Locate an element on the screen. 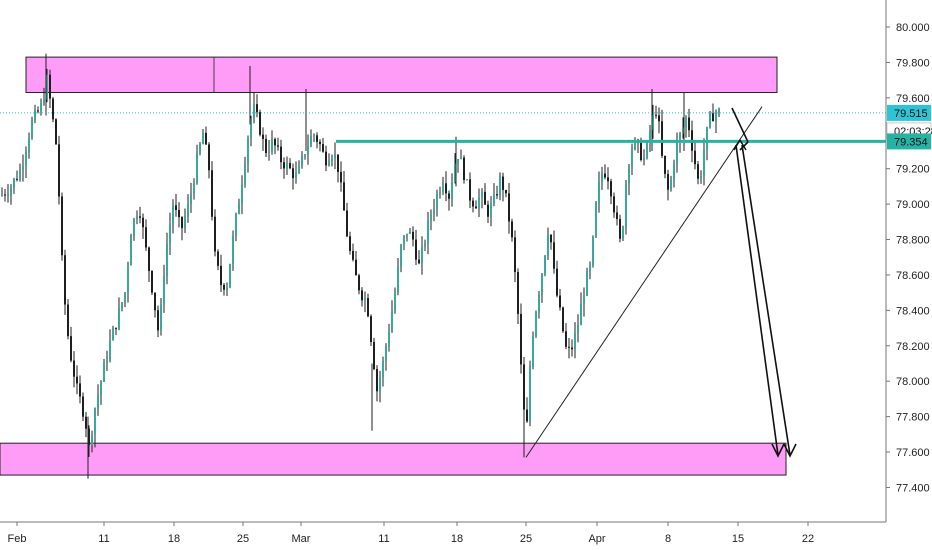 The width and height of the screenshot is (932, 550). level-price-tag: 79.354 is located at coordinates (909, 141).